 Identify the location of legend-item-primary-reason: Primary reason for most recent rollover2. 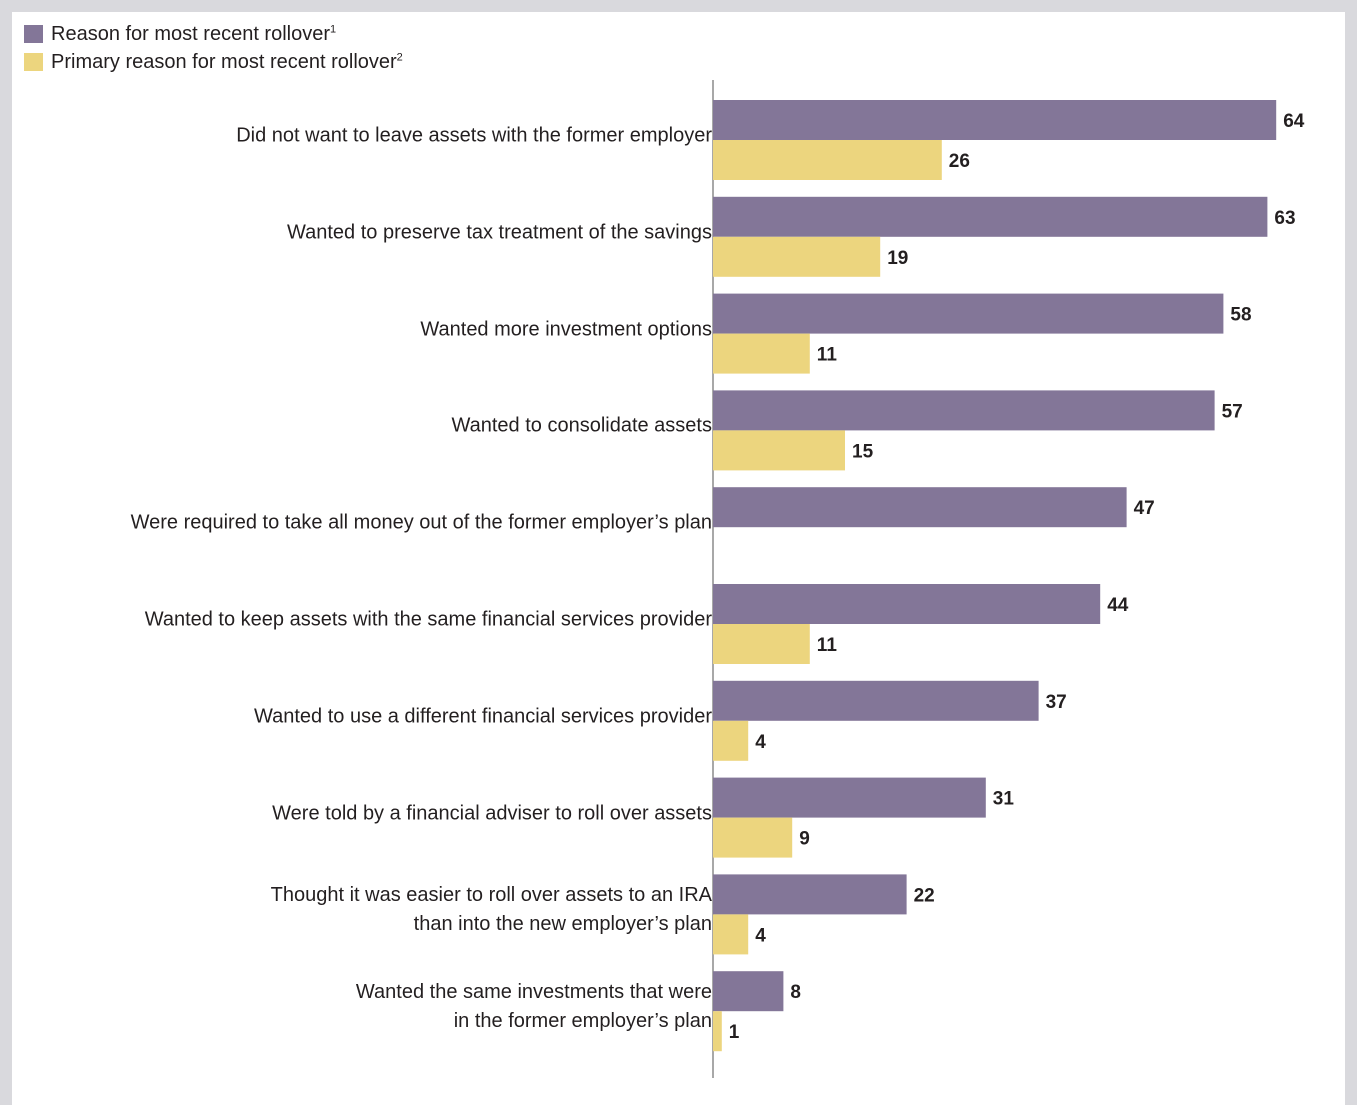
(213, 62).